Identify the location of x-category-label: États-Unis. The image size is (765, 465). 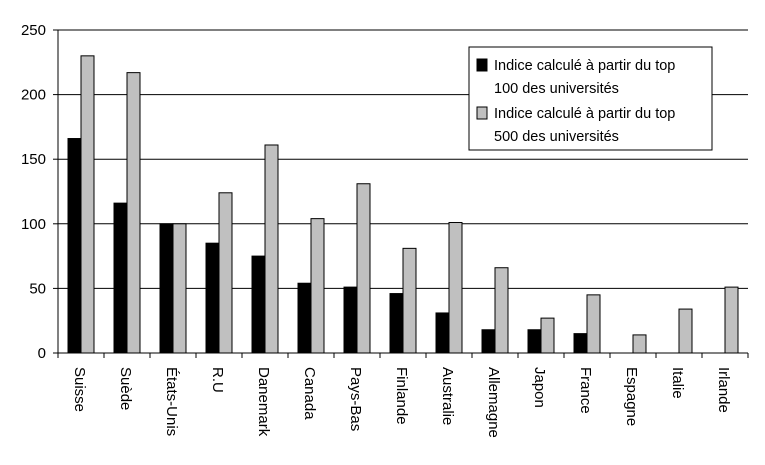
(171, 401).